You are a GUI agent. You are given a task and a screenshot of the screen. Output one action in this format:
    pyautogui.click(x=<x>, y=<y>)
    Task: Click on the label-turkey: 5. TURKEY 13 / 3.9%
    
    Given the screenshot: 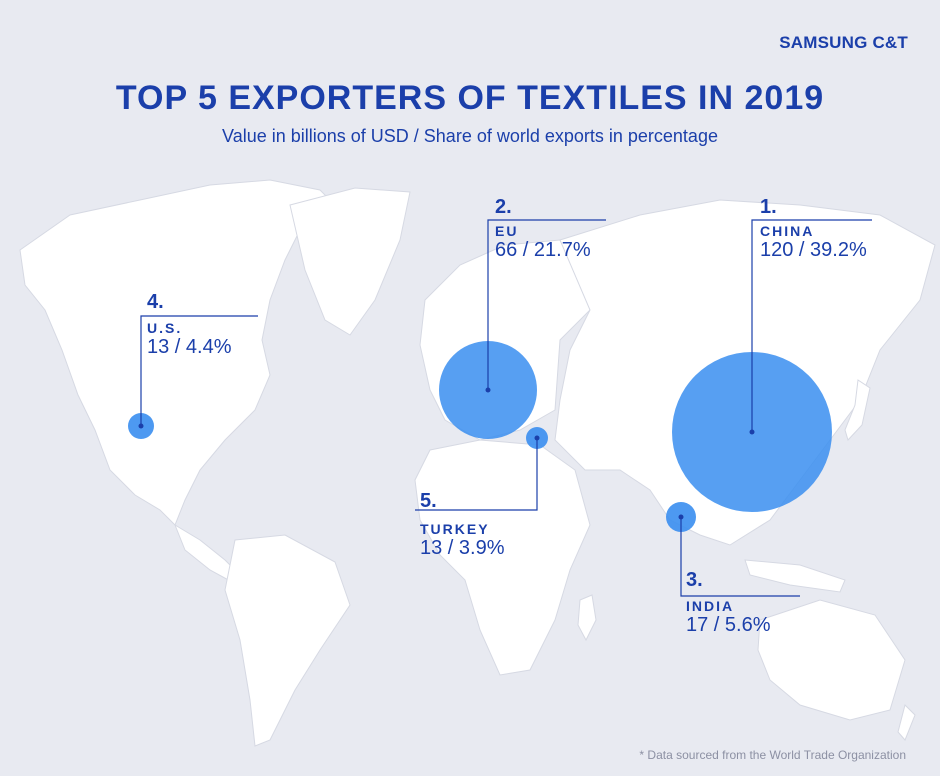 What is the action you would take?
    pyautogui.click(x=462, y=525)
    